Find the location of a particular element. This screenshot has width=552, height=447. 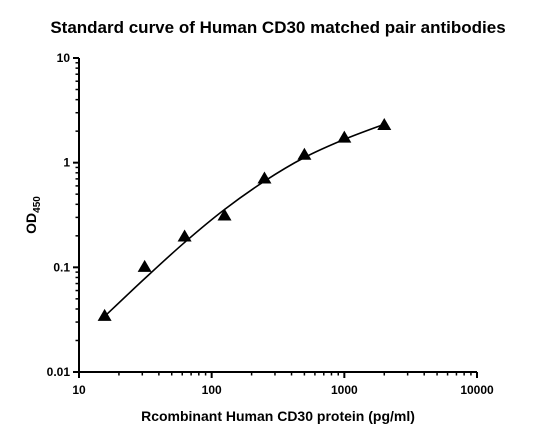

y-axis-label: OD450 is located at coordinates (33, 215).